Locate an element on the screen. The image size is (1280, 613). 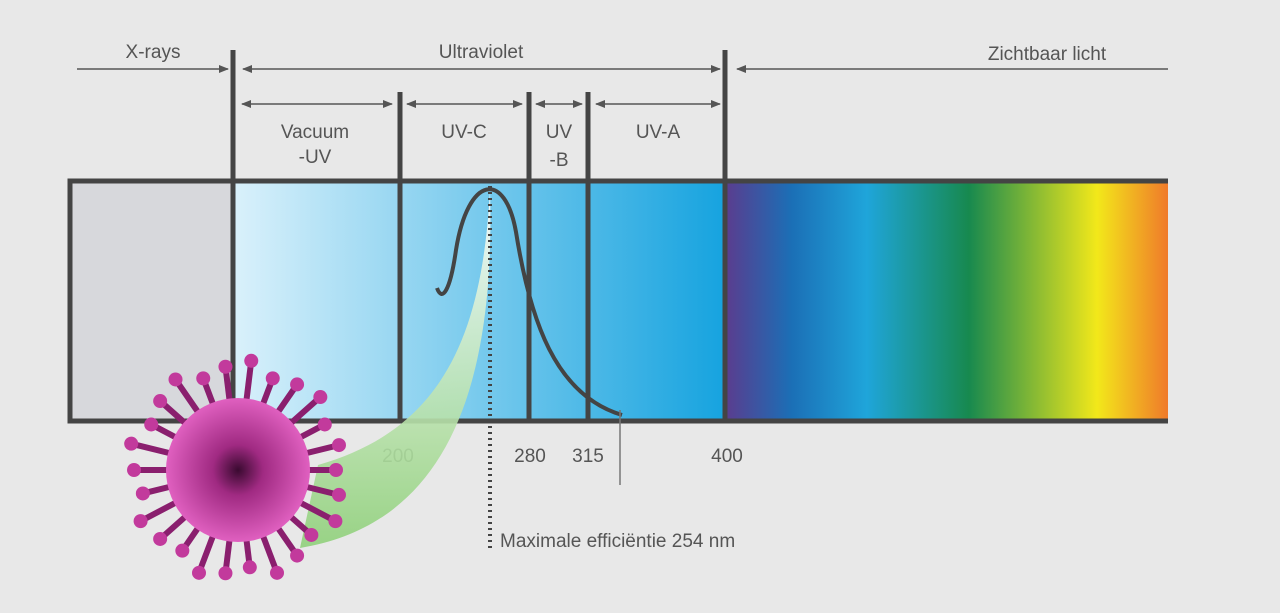
wavelength-label: 315 is located at coordinates (588, 456).